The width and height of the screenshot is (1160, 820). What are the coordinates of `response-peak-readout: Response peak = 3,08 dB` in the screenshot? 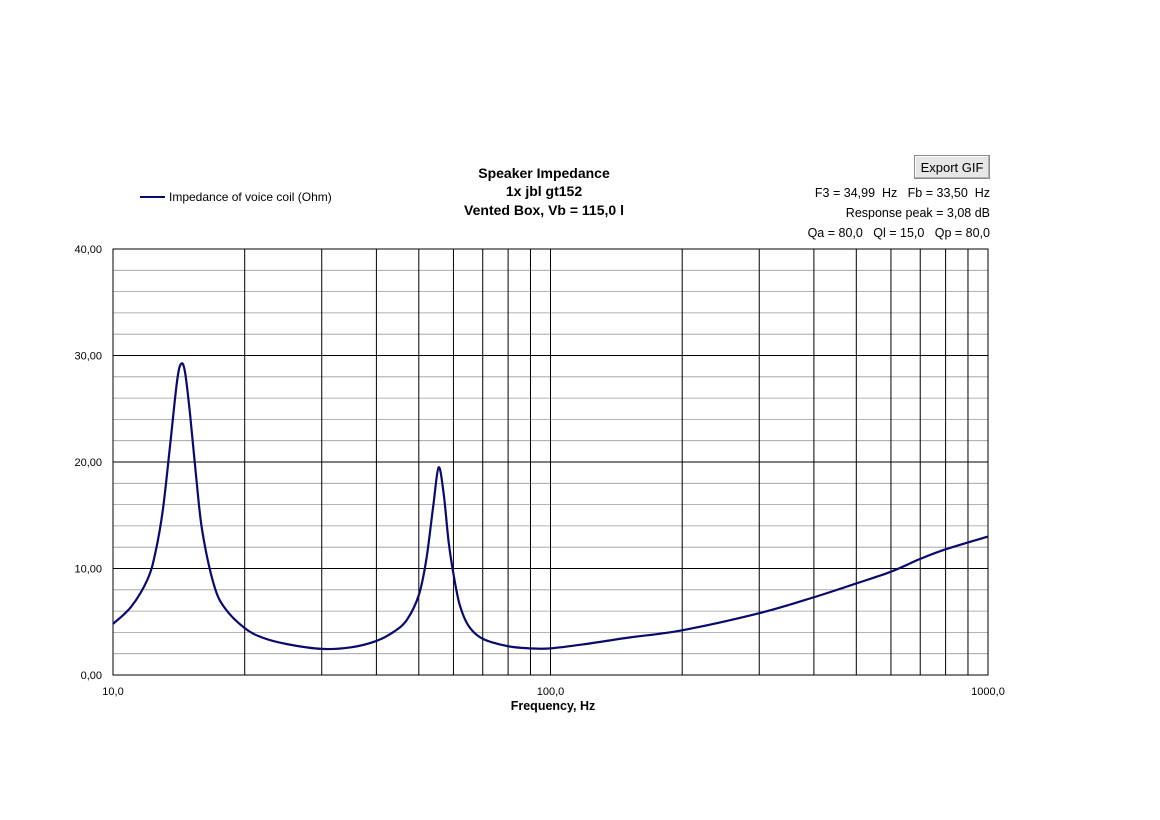 It's located at (917, 213).